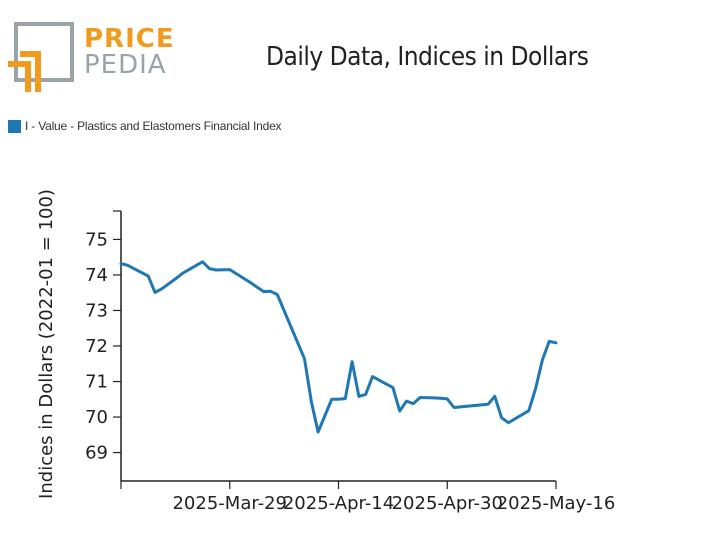 This screenshot has width=712, height=555. What do you see at coordinates (427, 57) in the screenshot?
I see `chart-title: Daily Data, Indices in Dollars` at bounding box center [427, 57].